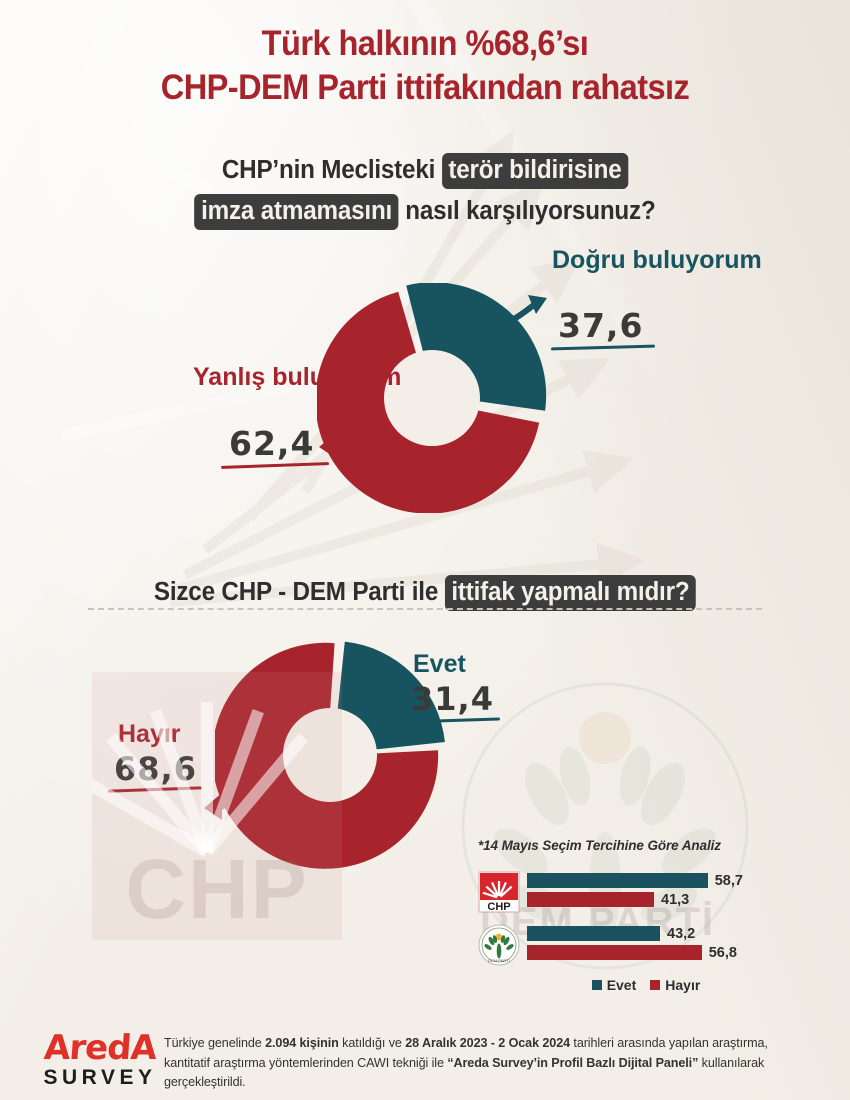 The width and height of the screenshot is (850, 1100). I want to click on question-2-highlight: ittifak yapmalı mıdır?, so click(570, 593).